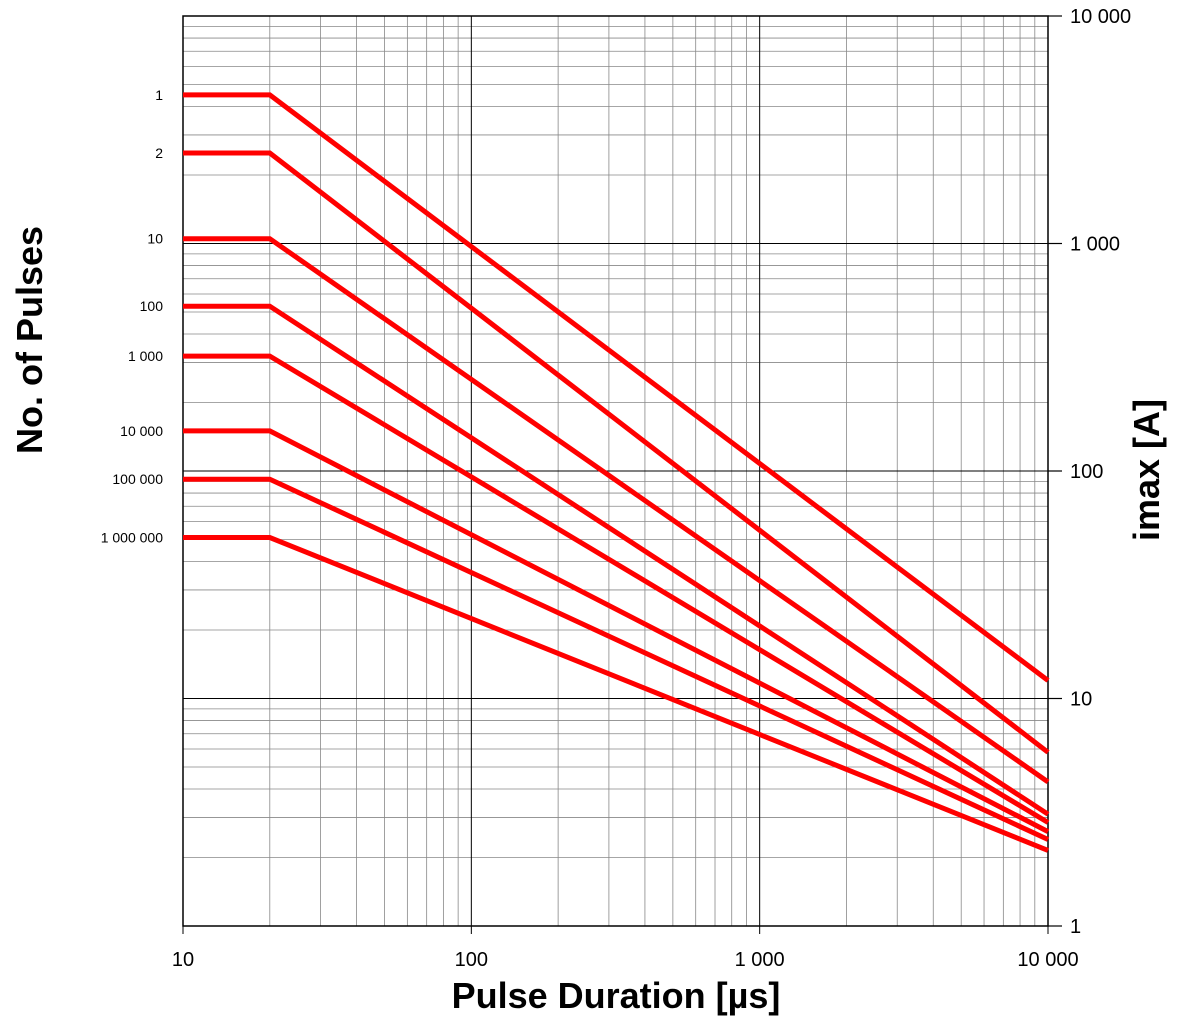 The width and height of the screenshot is (1183, 1036). What do you see at coordinates (152, 306) in the screenshot?
I see `pulse-count-label: 100` at bounding box center [152, 306].